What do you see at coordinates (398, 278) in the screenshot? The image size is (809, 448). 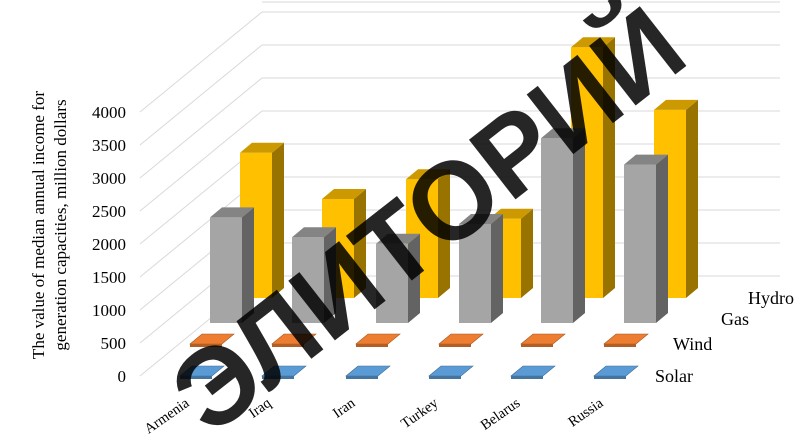 I see `bar-hydro-iran` at bounding box center [398, 278].